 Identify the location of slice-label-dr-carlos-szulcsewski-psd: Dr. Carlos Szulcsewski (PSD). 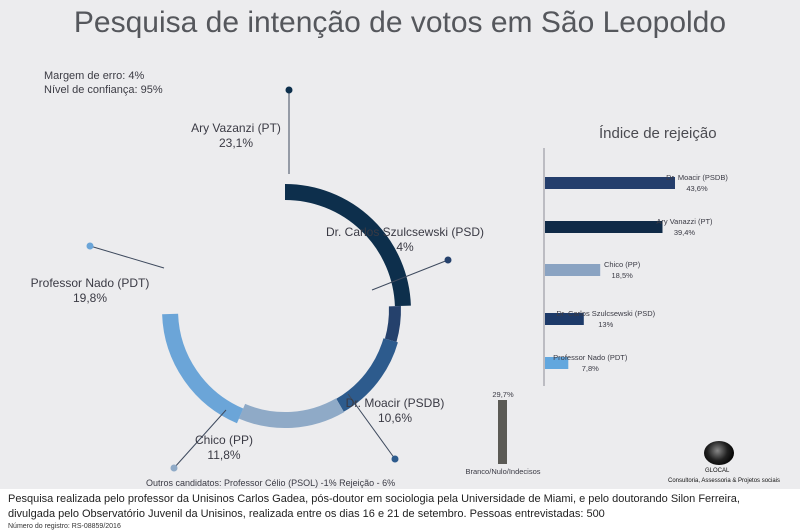
(405, 232).